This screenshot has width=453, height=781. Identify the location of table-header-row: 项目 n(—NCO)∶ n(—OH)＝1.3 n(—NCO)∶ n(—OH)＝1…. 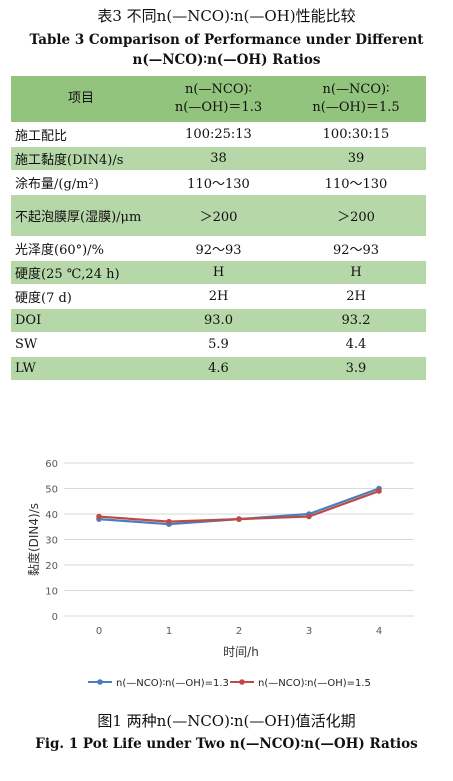
(218, 99).